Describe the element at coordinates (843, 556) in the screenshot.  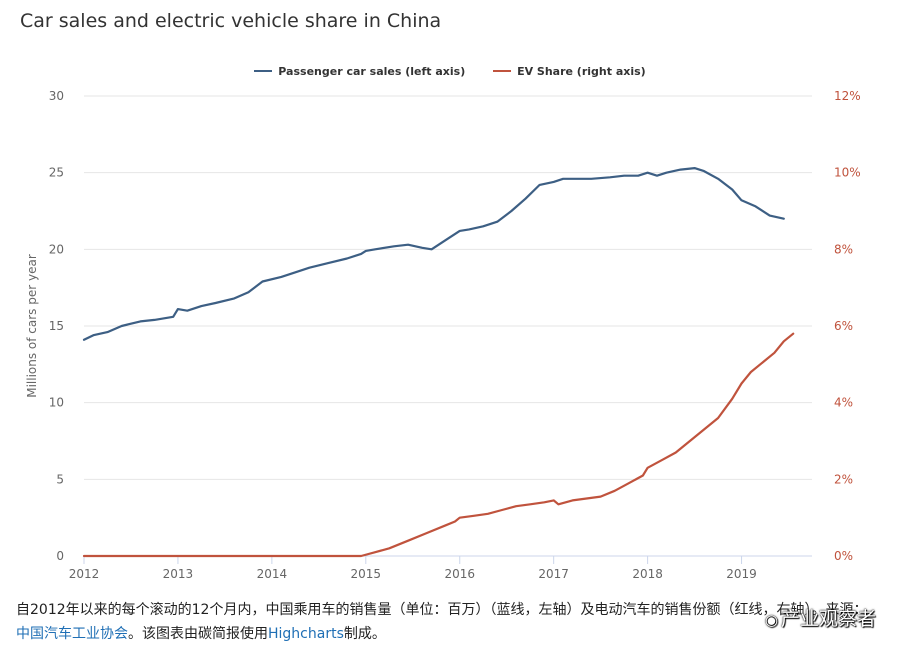
I see `y-right-tick-label: 0%` at that location.